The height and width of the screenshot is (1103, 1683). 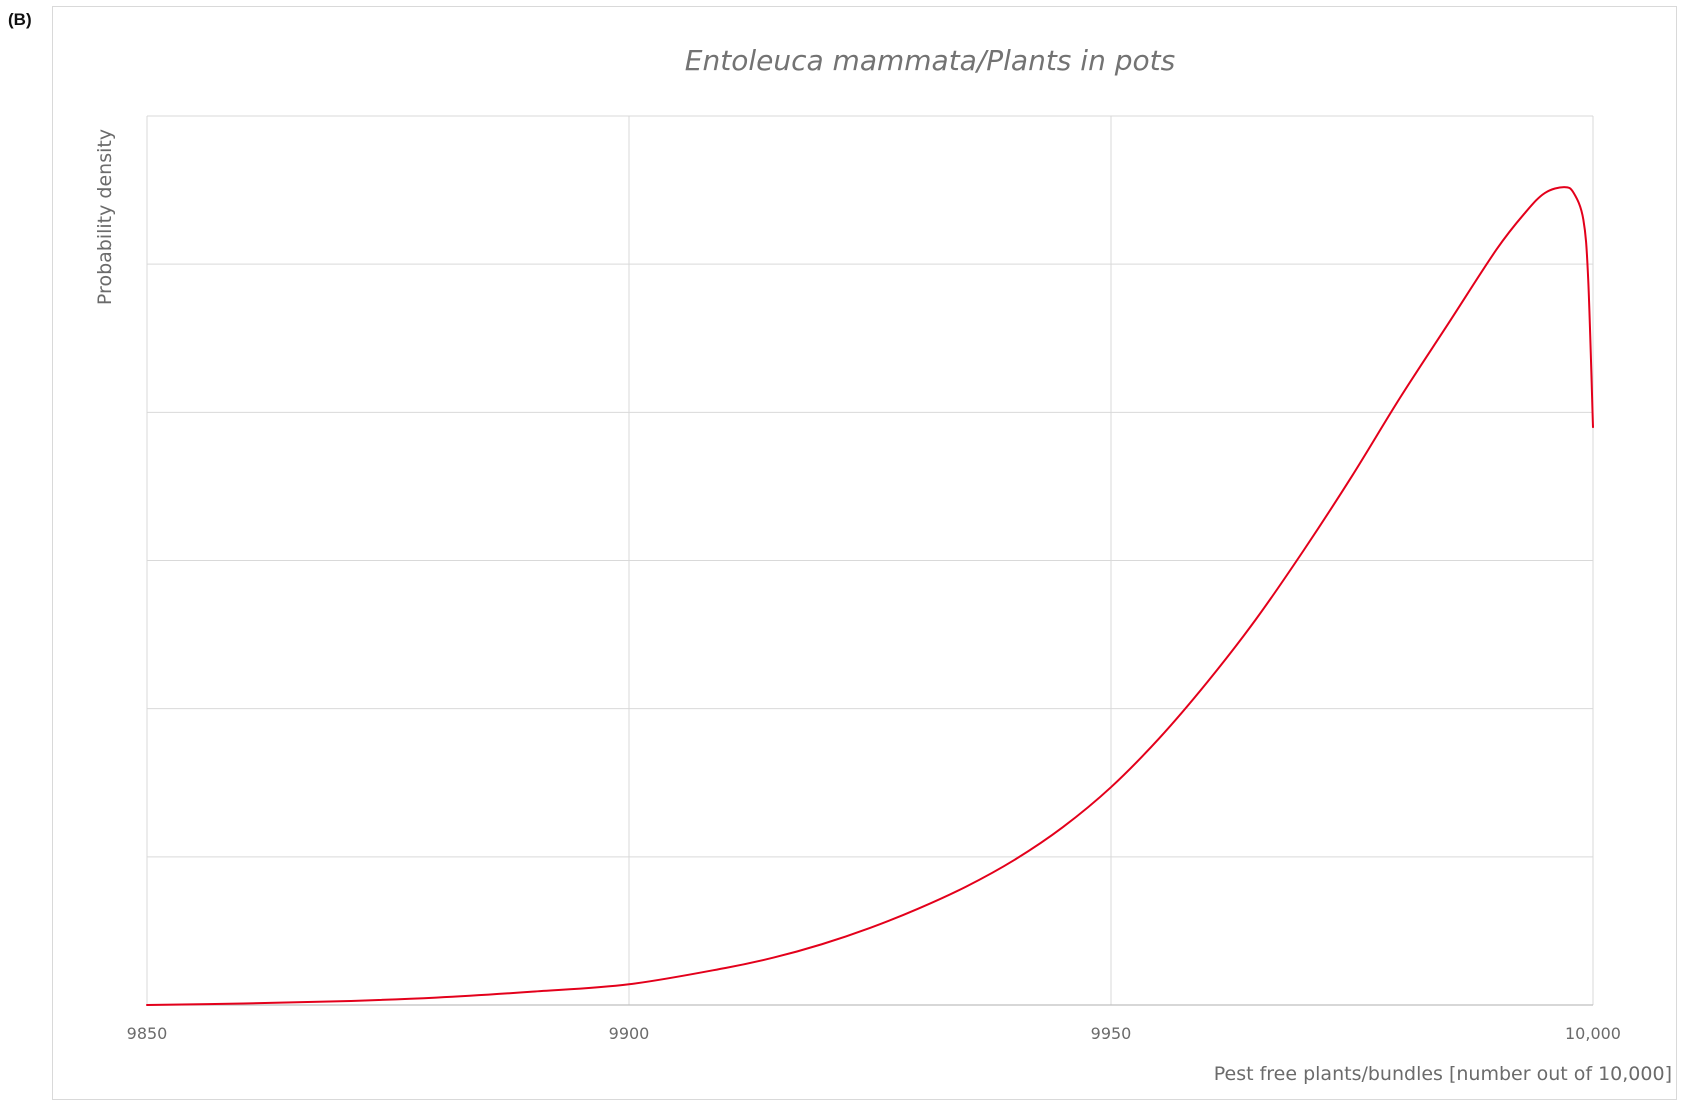 I want to click on chart-title: Entoleuca mammata/Plants in pots, so click(x=930, y=60).